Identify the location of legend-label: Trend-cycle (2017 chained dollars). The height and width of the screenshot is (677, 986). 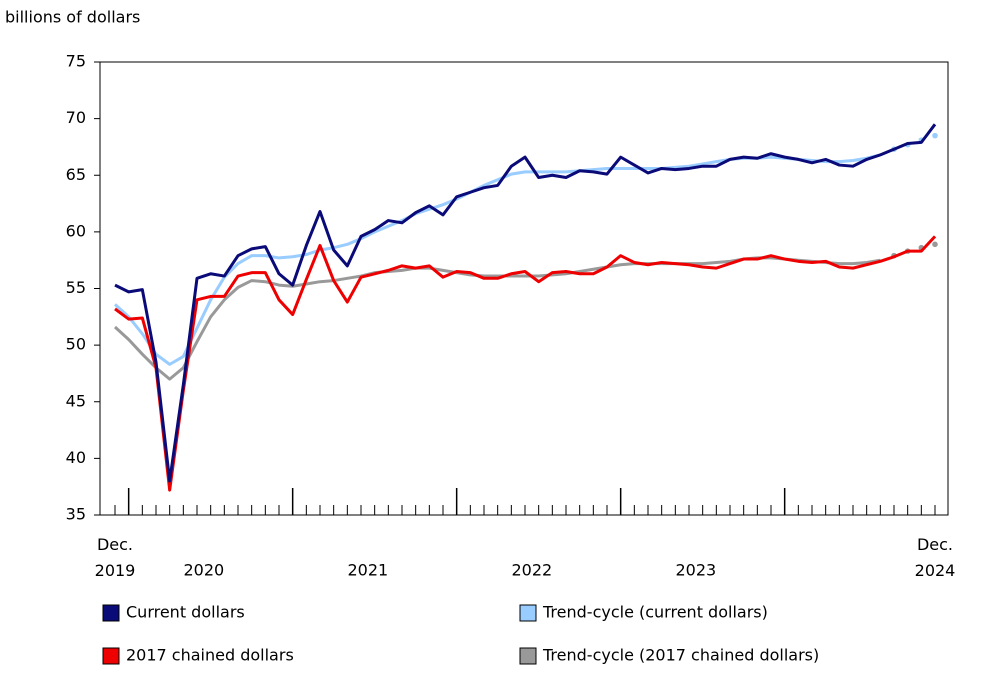
(680, 655).